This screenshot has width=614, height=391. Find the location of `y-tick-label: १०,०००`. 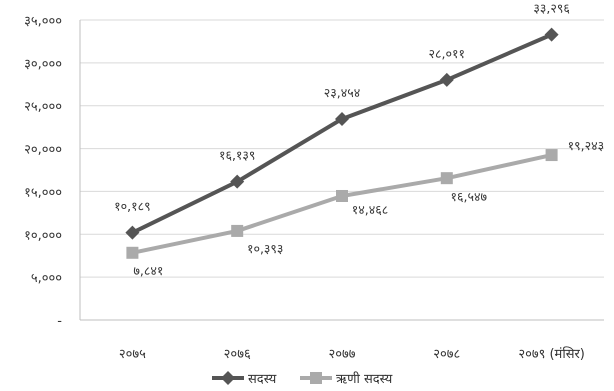

y-tick-label: १०,००० is located at coordinates (43, 235).